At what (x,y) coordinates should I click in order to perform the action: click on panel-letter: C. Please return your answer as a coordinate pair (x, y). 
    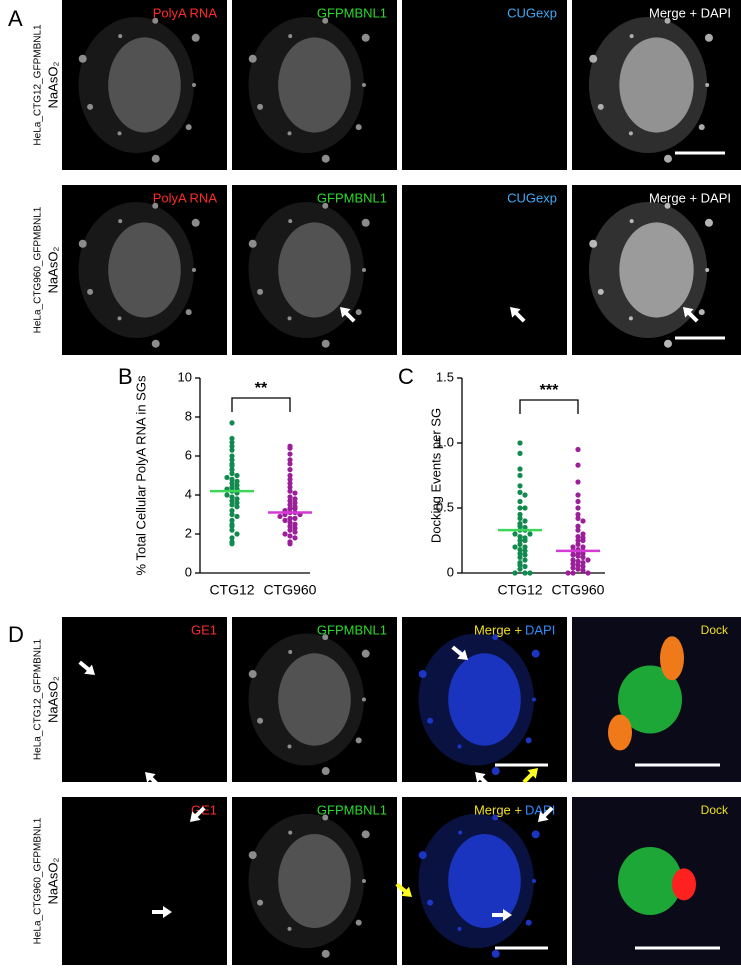
    Looking at the image, I should click on (406, 376).